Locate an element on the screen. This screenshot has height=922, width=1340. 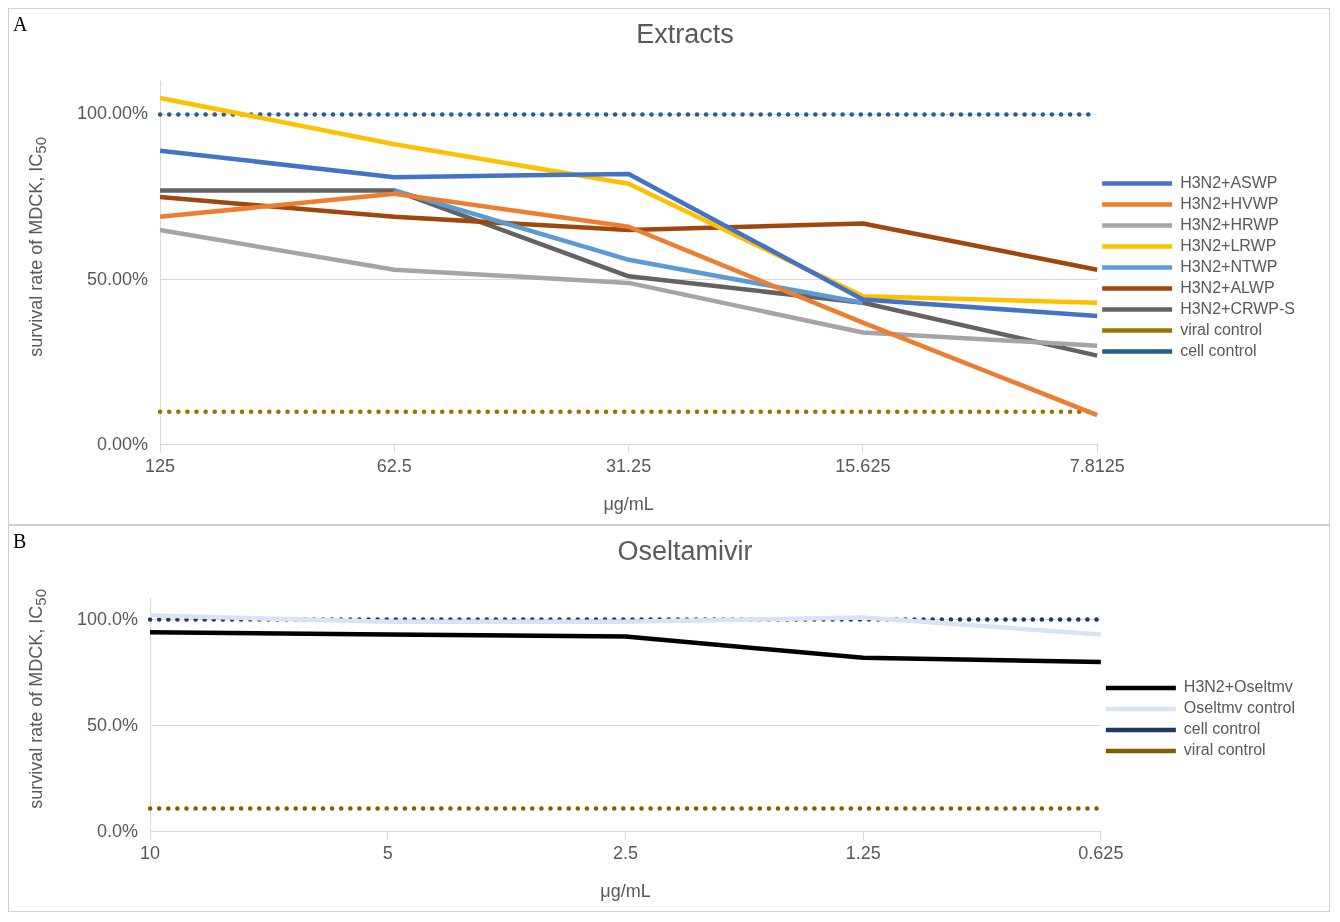
text: B is located at coordinates (20, 541).